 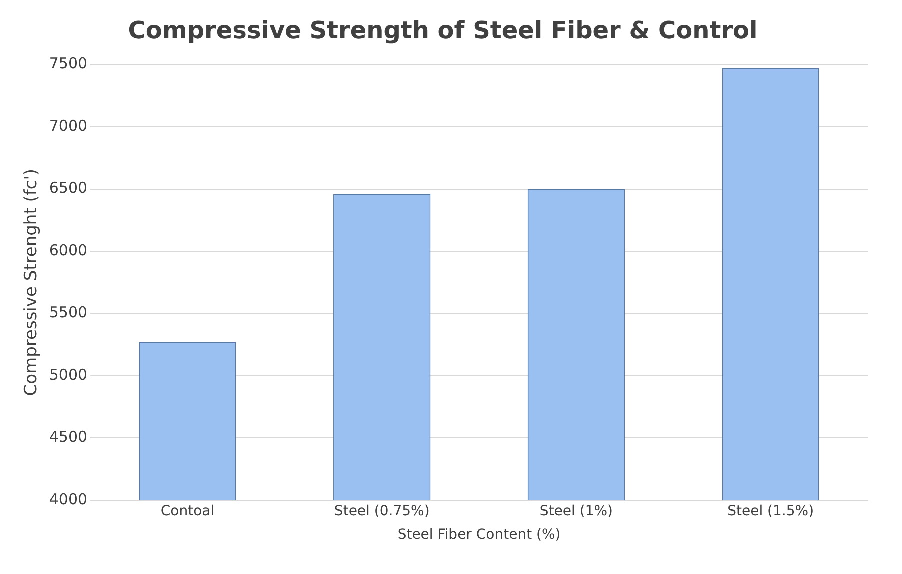 What do you see at coordinates (187, 511) in the screenshot?
I see `x-tick-label: Contoal` at bounding box center [187, 511].